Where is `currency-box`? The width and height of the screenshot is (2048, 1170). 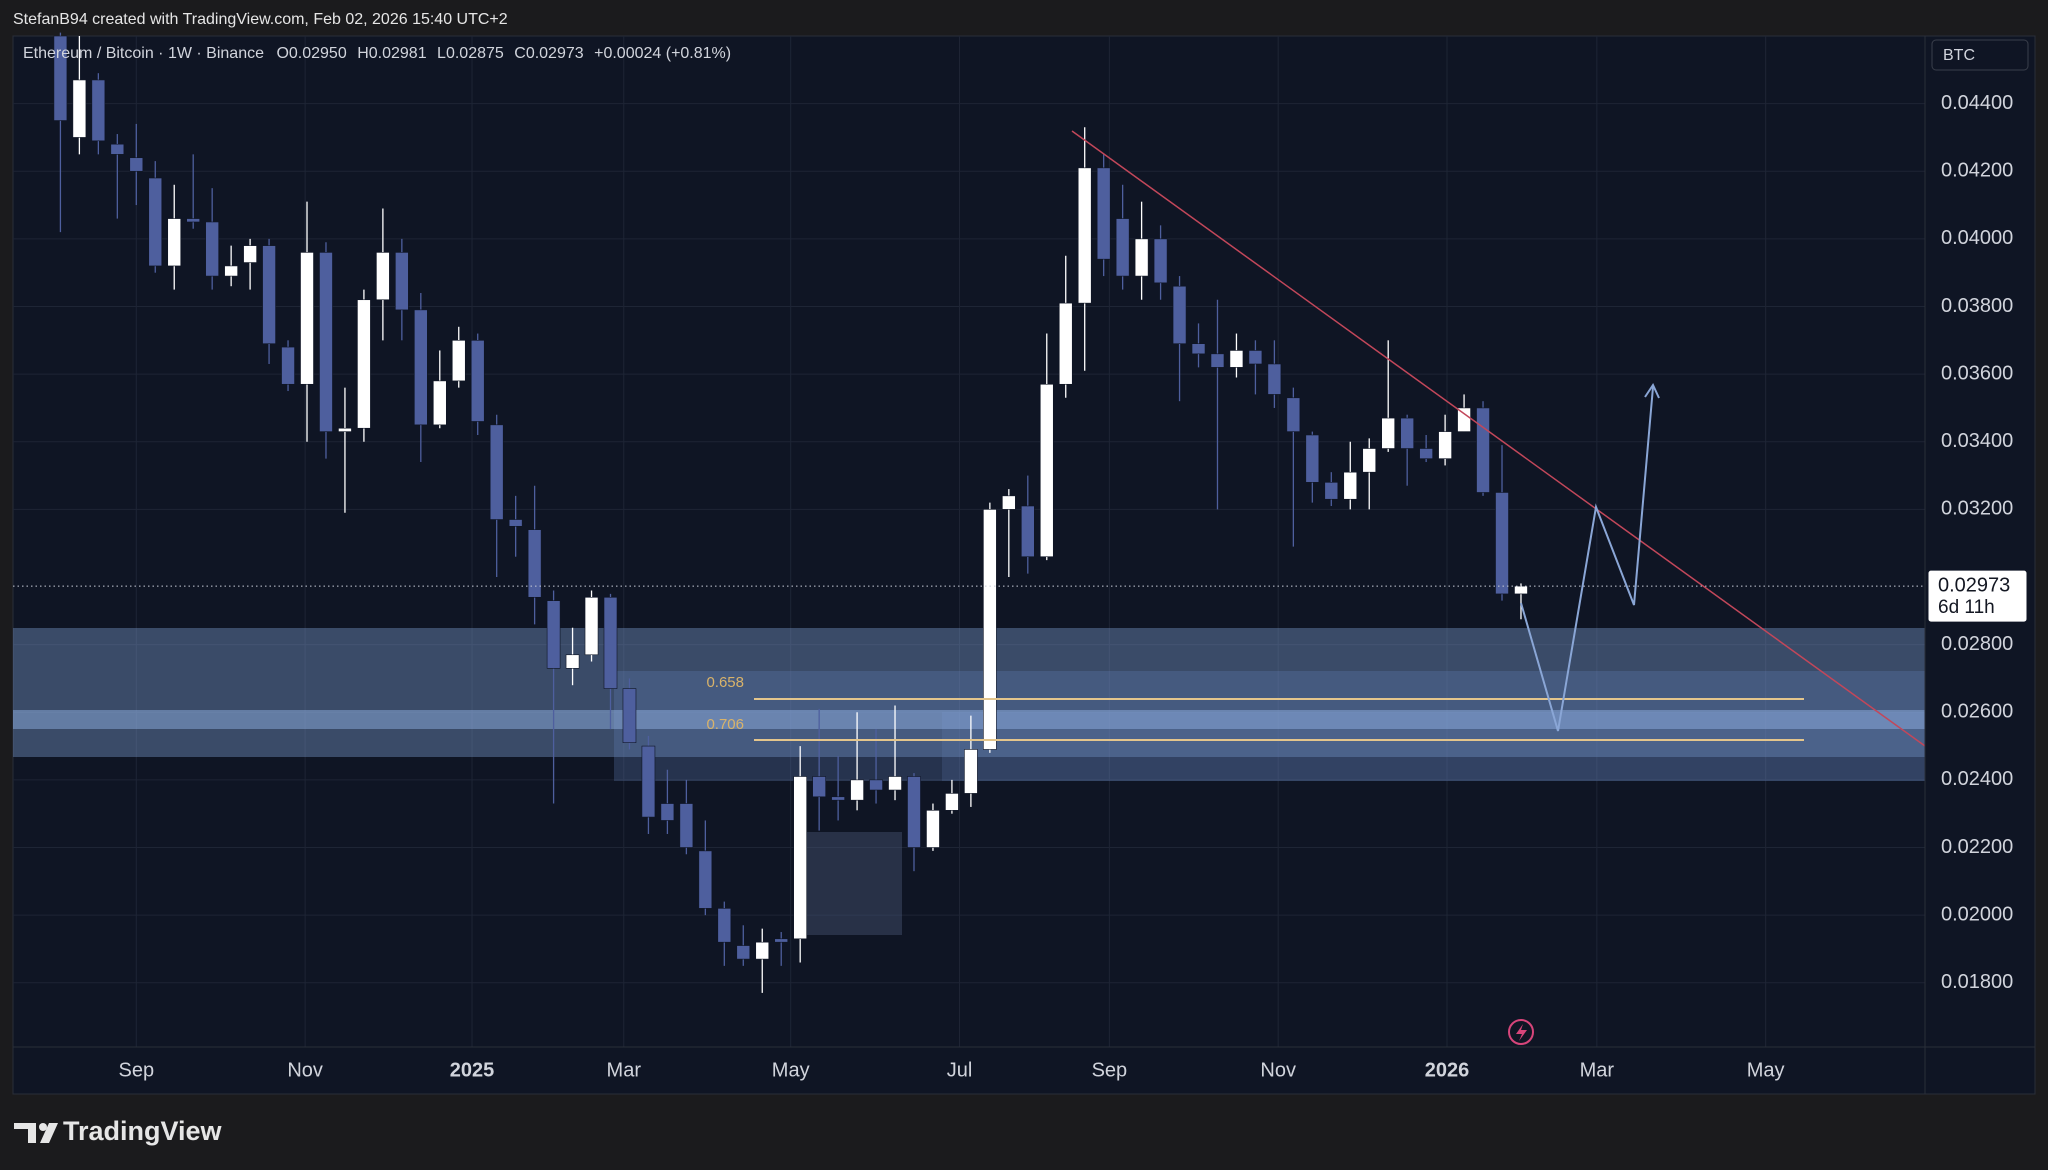
currency-box is located at coordinates (1980, 55).